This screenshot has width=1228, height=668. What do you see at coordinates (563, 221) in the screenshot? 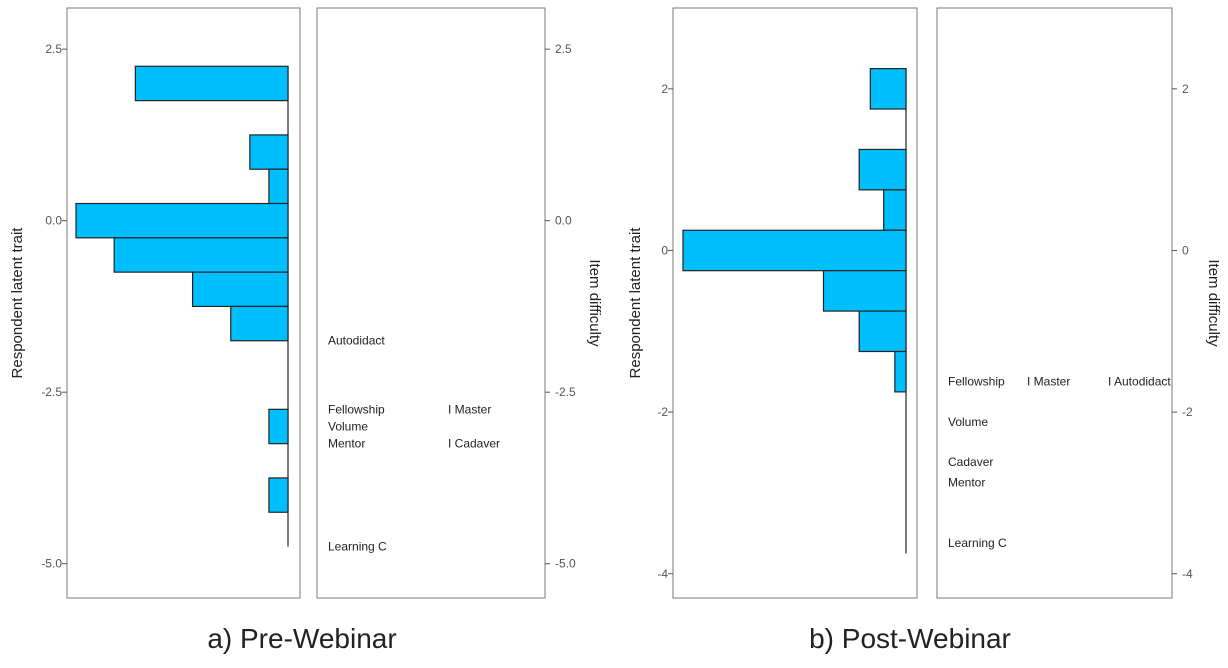
I see `y-tick-label-right: 0.0` at bounding box center [563, 221].